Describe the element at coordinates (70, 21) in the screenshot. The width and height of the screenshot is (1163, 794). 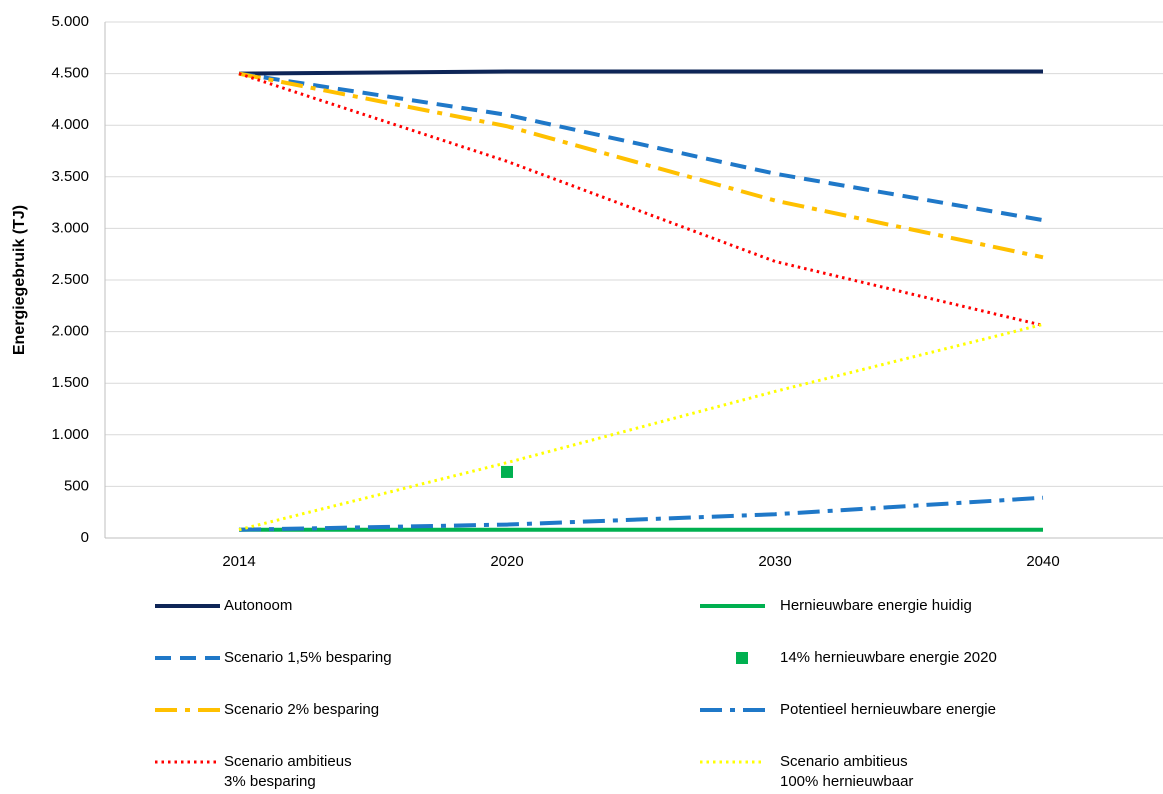
I see `y-tick-label: 5.000` at that location.